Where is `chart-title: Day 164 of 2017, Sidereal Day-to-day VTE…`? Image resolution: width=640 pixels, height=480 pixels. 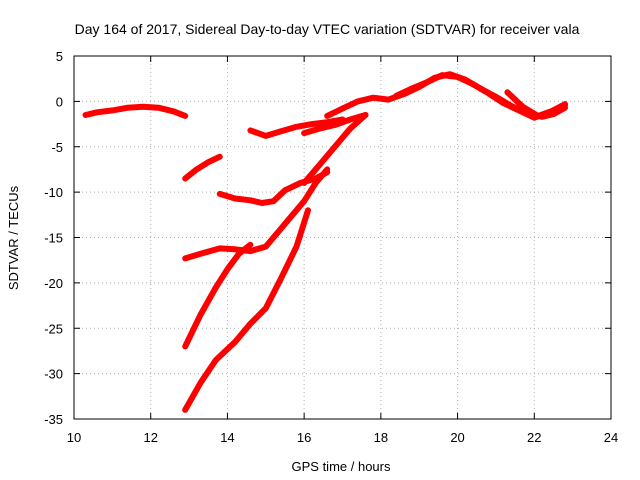
chart-title: Day 164 of 2017, Sidereal Day-to-day VTE… is located at coordinates (327, 29).